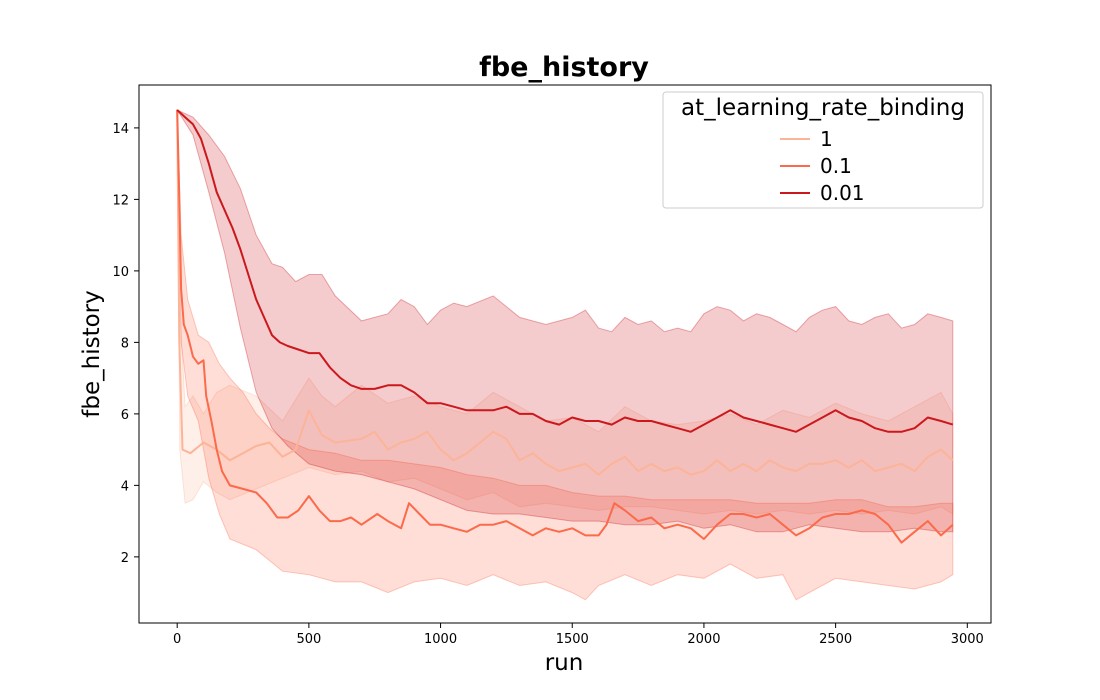  Describe the element at coordinates (835, 639) in the screenshot. I see `x-tick-label: 2500` at that location.